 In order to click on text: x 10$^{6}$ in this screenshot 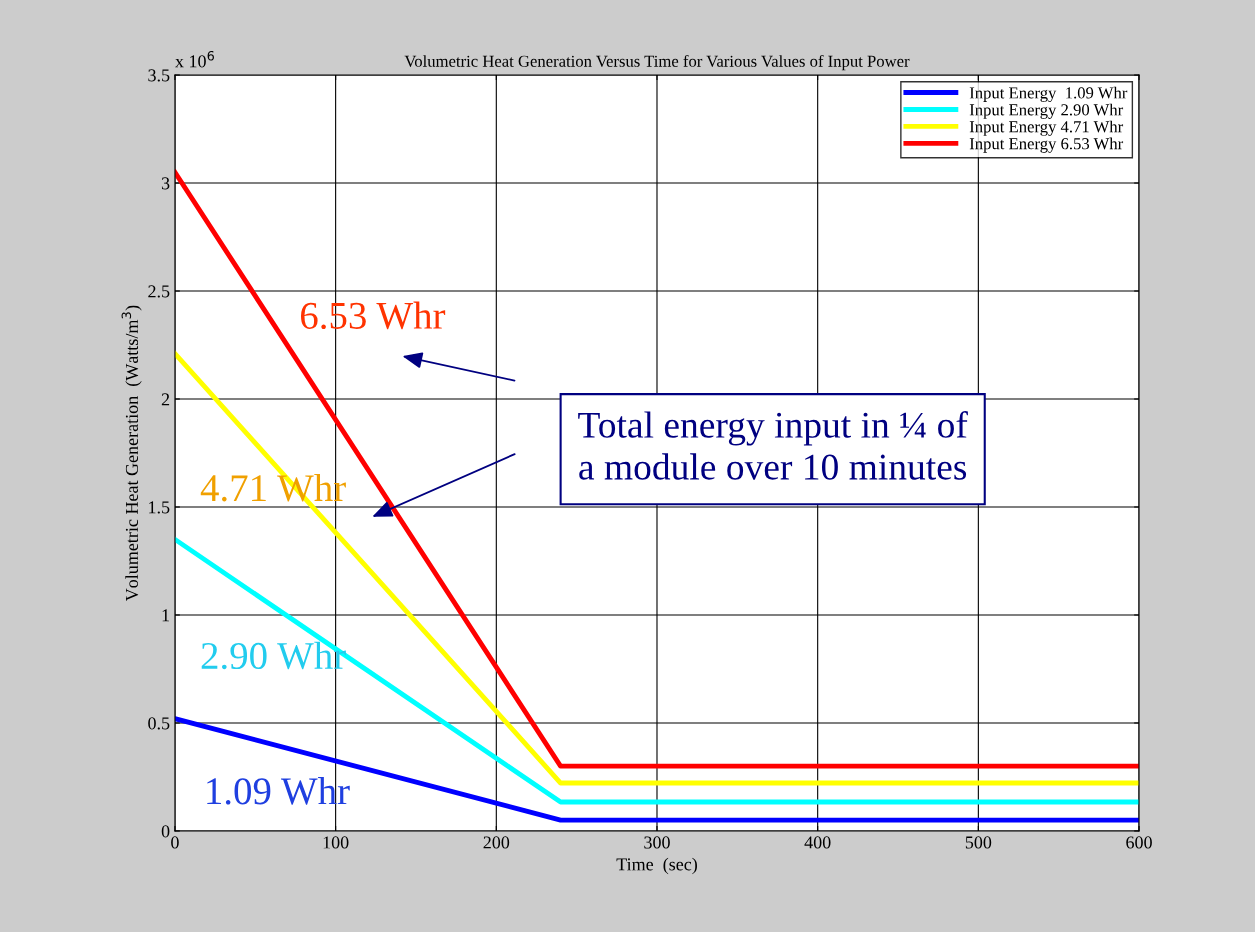, I will do `click(194, 59)`.